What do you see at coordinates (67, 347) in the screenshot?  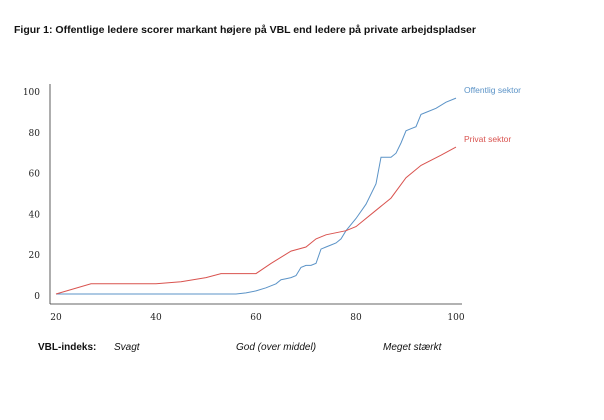 I see `vbl-index-label: VBL-indeks:` at bounding box center [67, 347].